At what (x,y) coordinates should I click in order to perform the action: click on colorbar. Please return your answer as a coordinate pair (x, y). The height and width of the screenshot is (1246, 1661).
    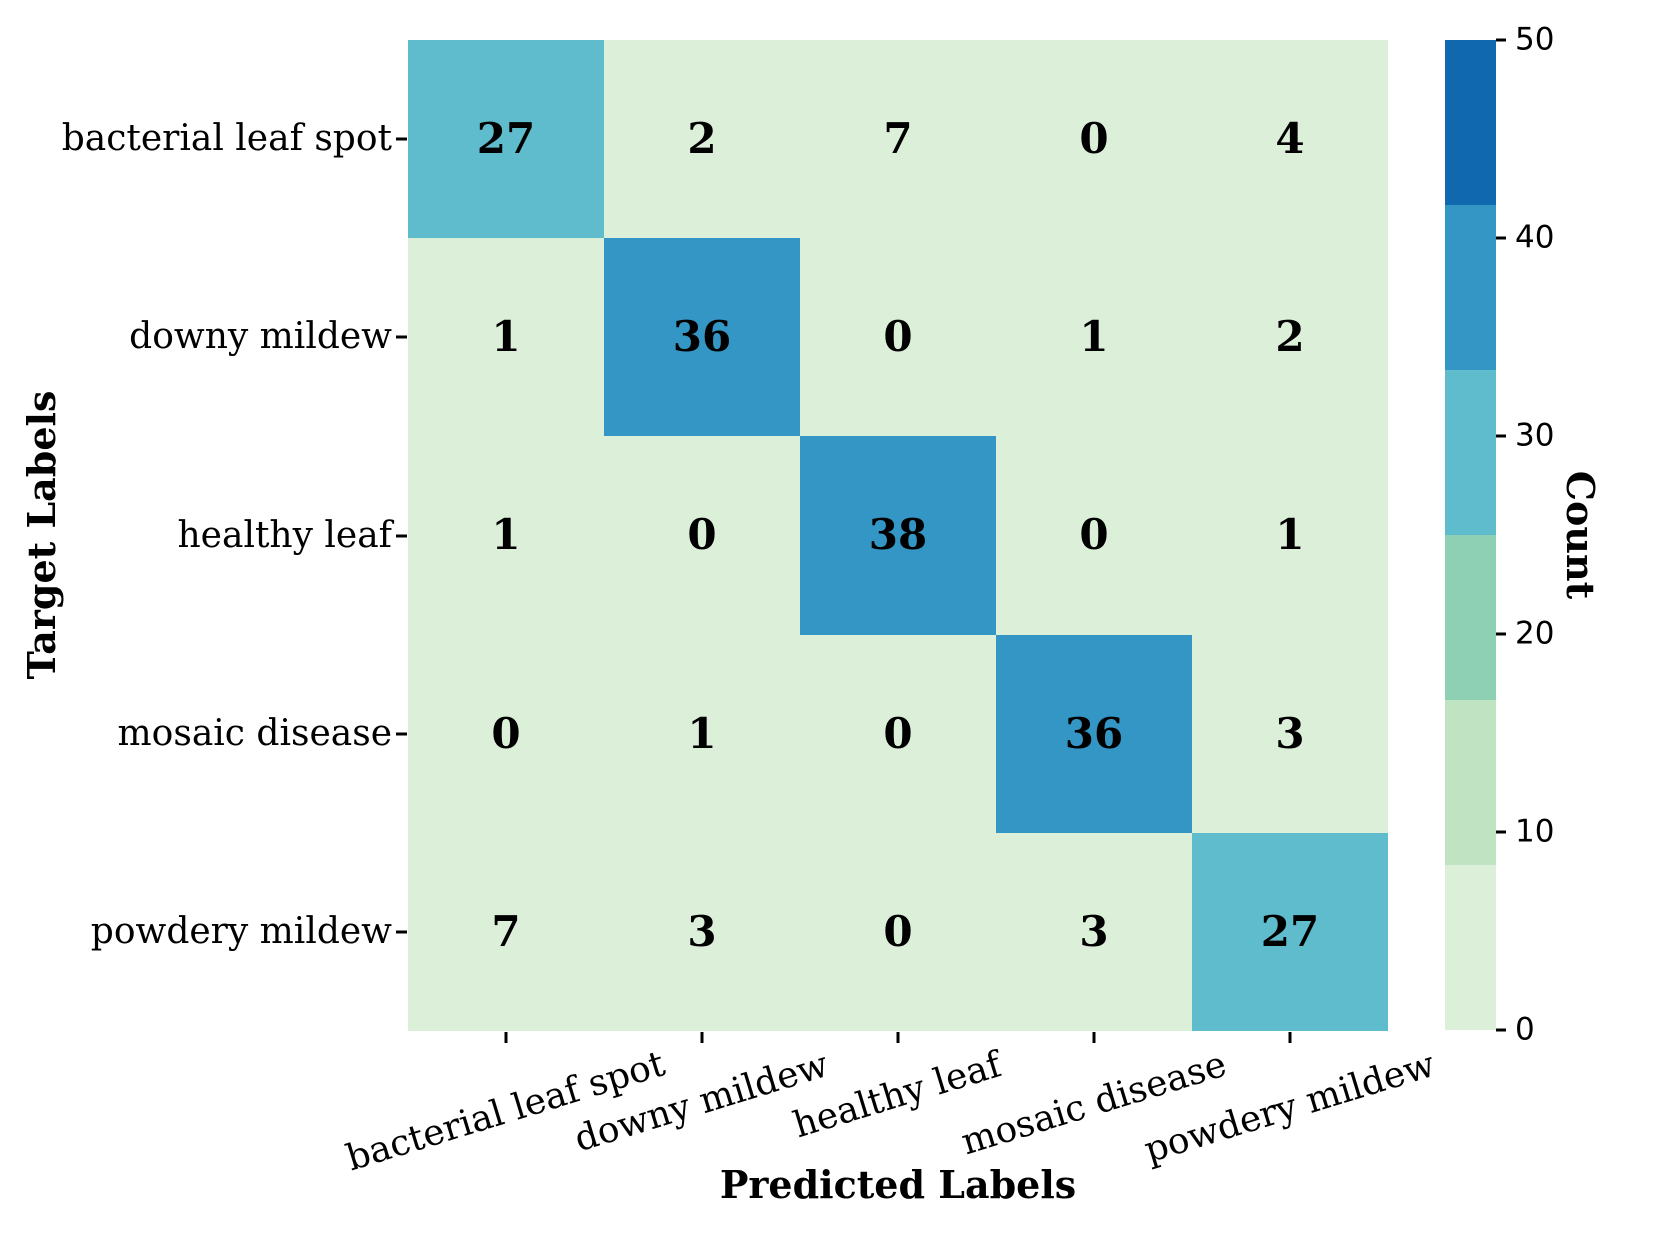
    Looking at the image, I should click on (1470, 535).